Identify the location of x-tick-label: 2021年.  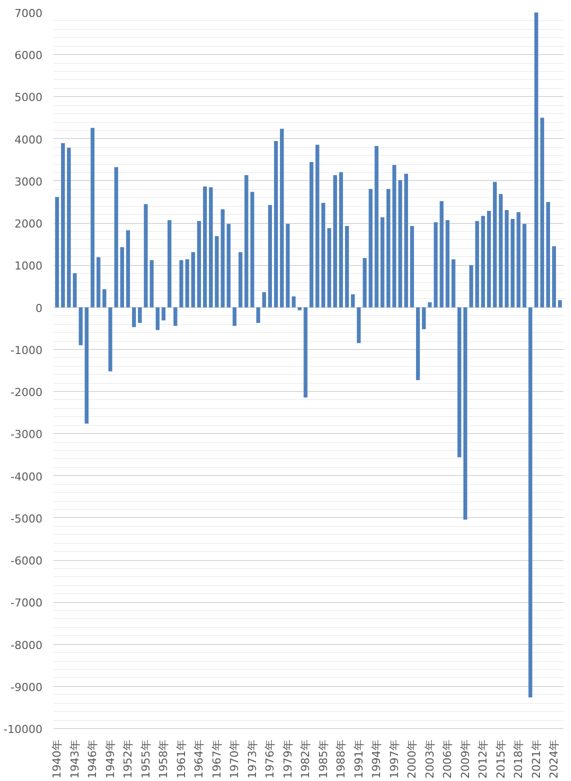
(536, 758).